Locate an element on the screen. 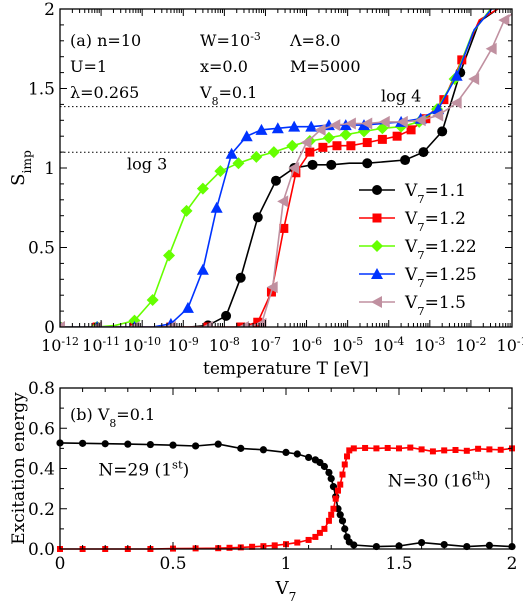 The image size is (523, 607). reference-label-log3: log 3 is located at coordinates (147, 163).